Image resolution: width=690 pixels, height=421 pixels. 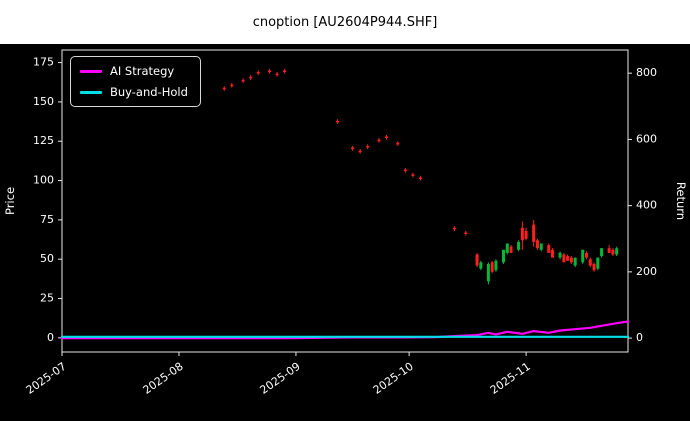 I want to click on x-axis: 2025-07 2025-08 2025-09 2025-10 2025-11, so click(x=278, y=374).